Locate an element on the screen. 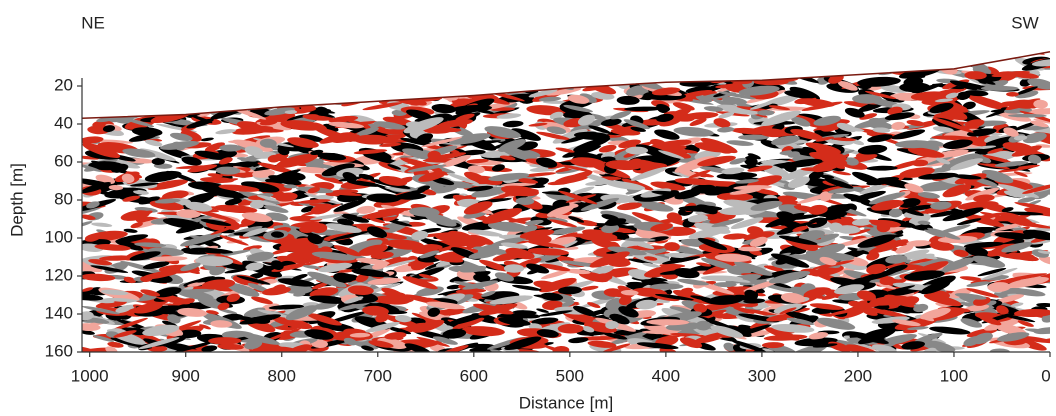 This screenshot has height=416, width=1056. x-axis-label: Distance [m] is located at coordinates (566, 402).